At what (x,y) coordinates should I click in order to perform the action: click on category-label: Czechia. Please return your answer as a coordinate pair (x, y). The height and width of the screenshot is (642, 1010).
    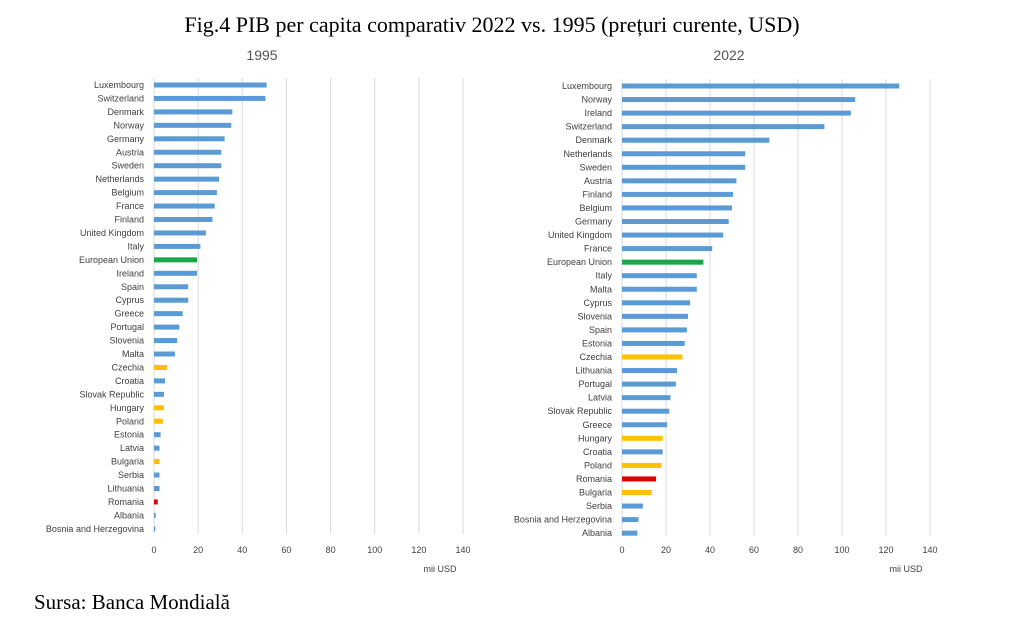
    Looking at the image, I should click on (595, 357).